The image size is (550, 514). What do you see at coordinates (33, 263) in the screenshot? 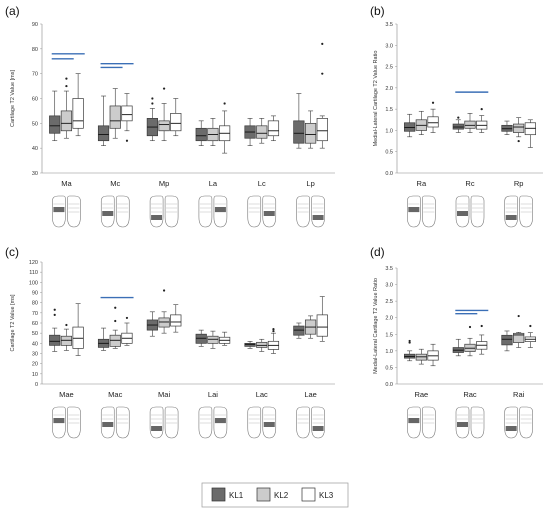
I see `y-tick-label: 120` at bounding box center [33, 263].